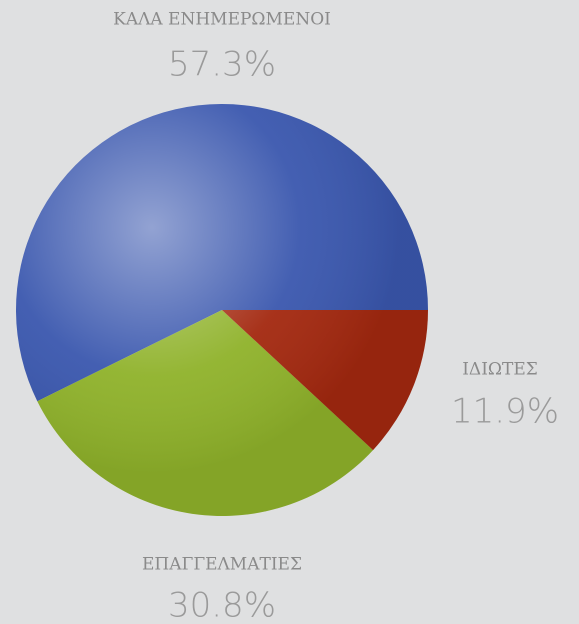 The height and width of the screenshot is (624, 579). I want to click on slice-value: 30.8%, so click(222, 605).